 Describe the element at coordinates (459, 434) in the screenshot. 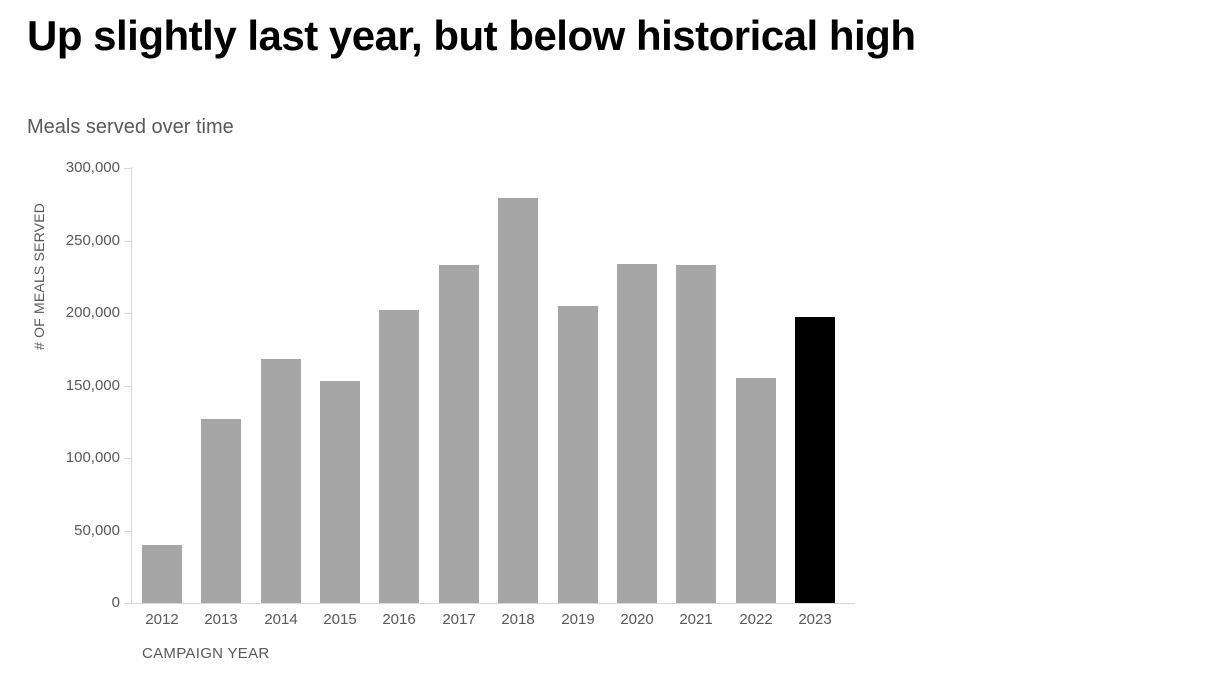

I see `bar-2017` at that location.